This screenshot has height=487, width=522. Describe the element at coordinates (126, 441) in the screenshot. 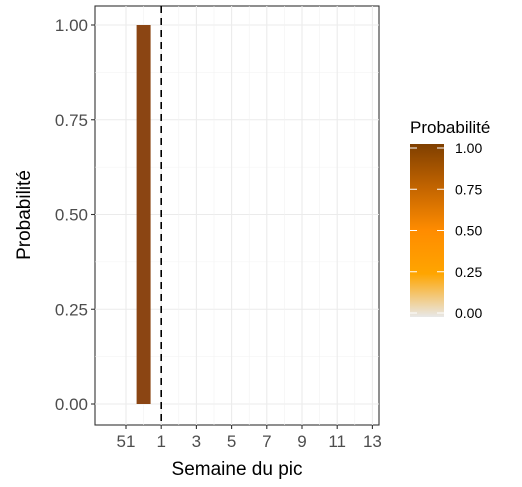

I see `x-tick-label: 51` at that location.